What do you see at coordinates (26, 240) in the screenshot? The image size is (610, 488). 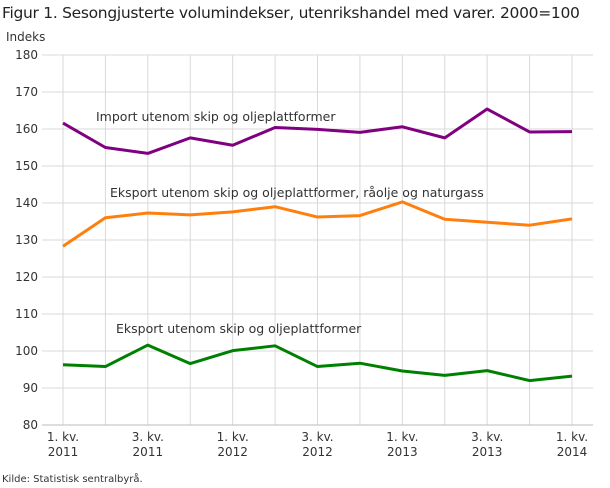 I see `y-tick-label: 130` at bounding box center [26, 240].